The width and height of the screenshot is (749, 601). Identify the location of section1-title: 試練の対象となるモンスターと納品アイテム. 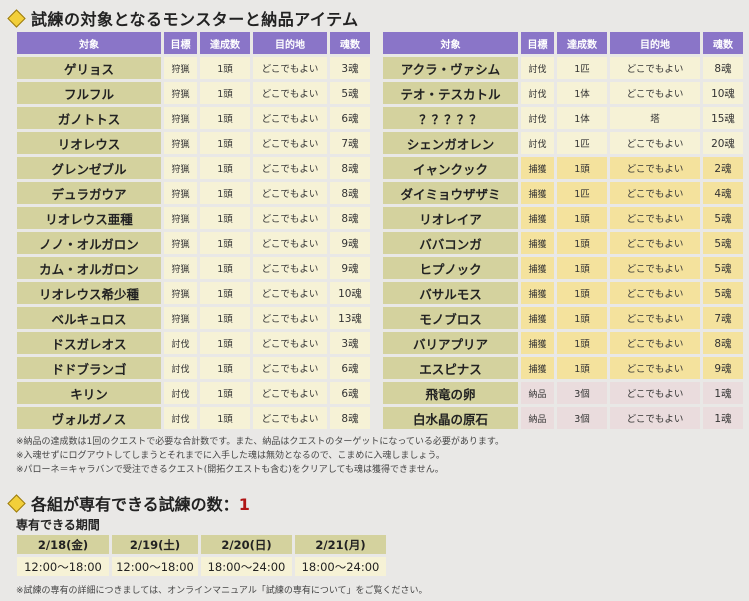
(195, 19).